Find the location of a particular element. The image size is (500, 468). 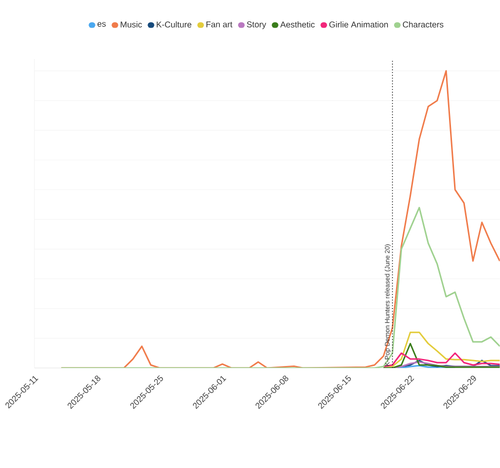

legend-label: Fan art is located at coordinates (219, 24).